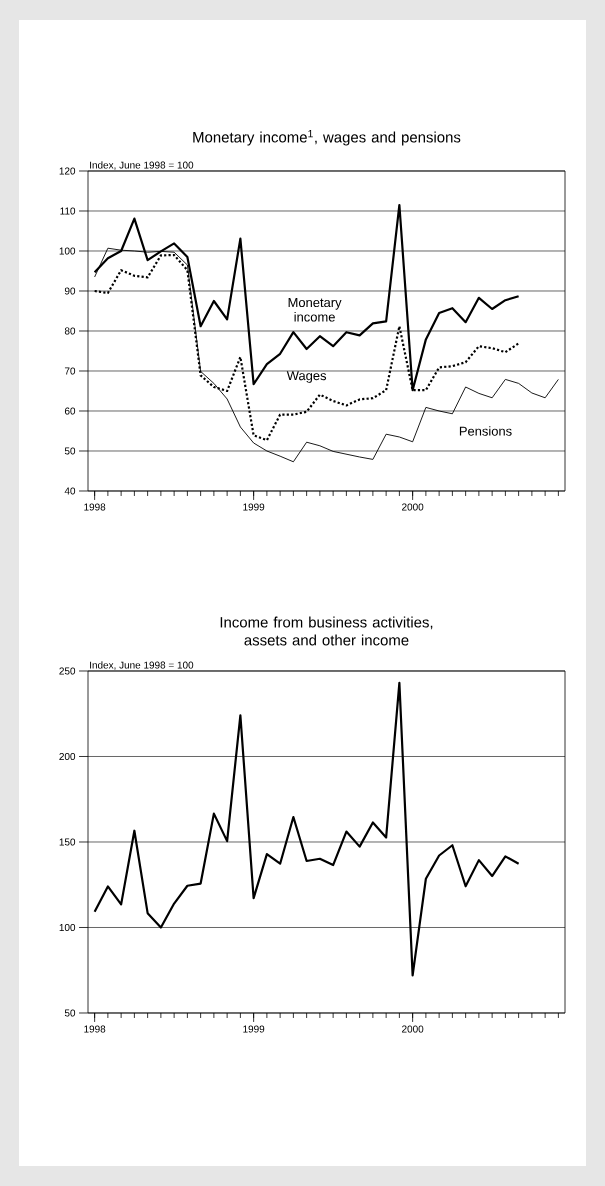  Describe the element at coordinates (326, 631) in the screenshot. I see `chart-title: Income from business activities, assets and other income` at that location.